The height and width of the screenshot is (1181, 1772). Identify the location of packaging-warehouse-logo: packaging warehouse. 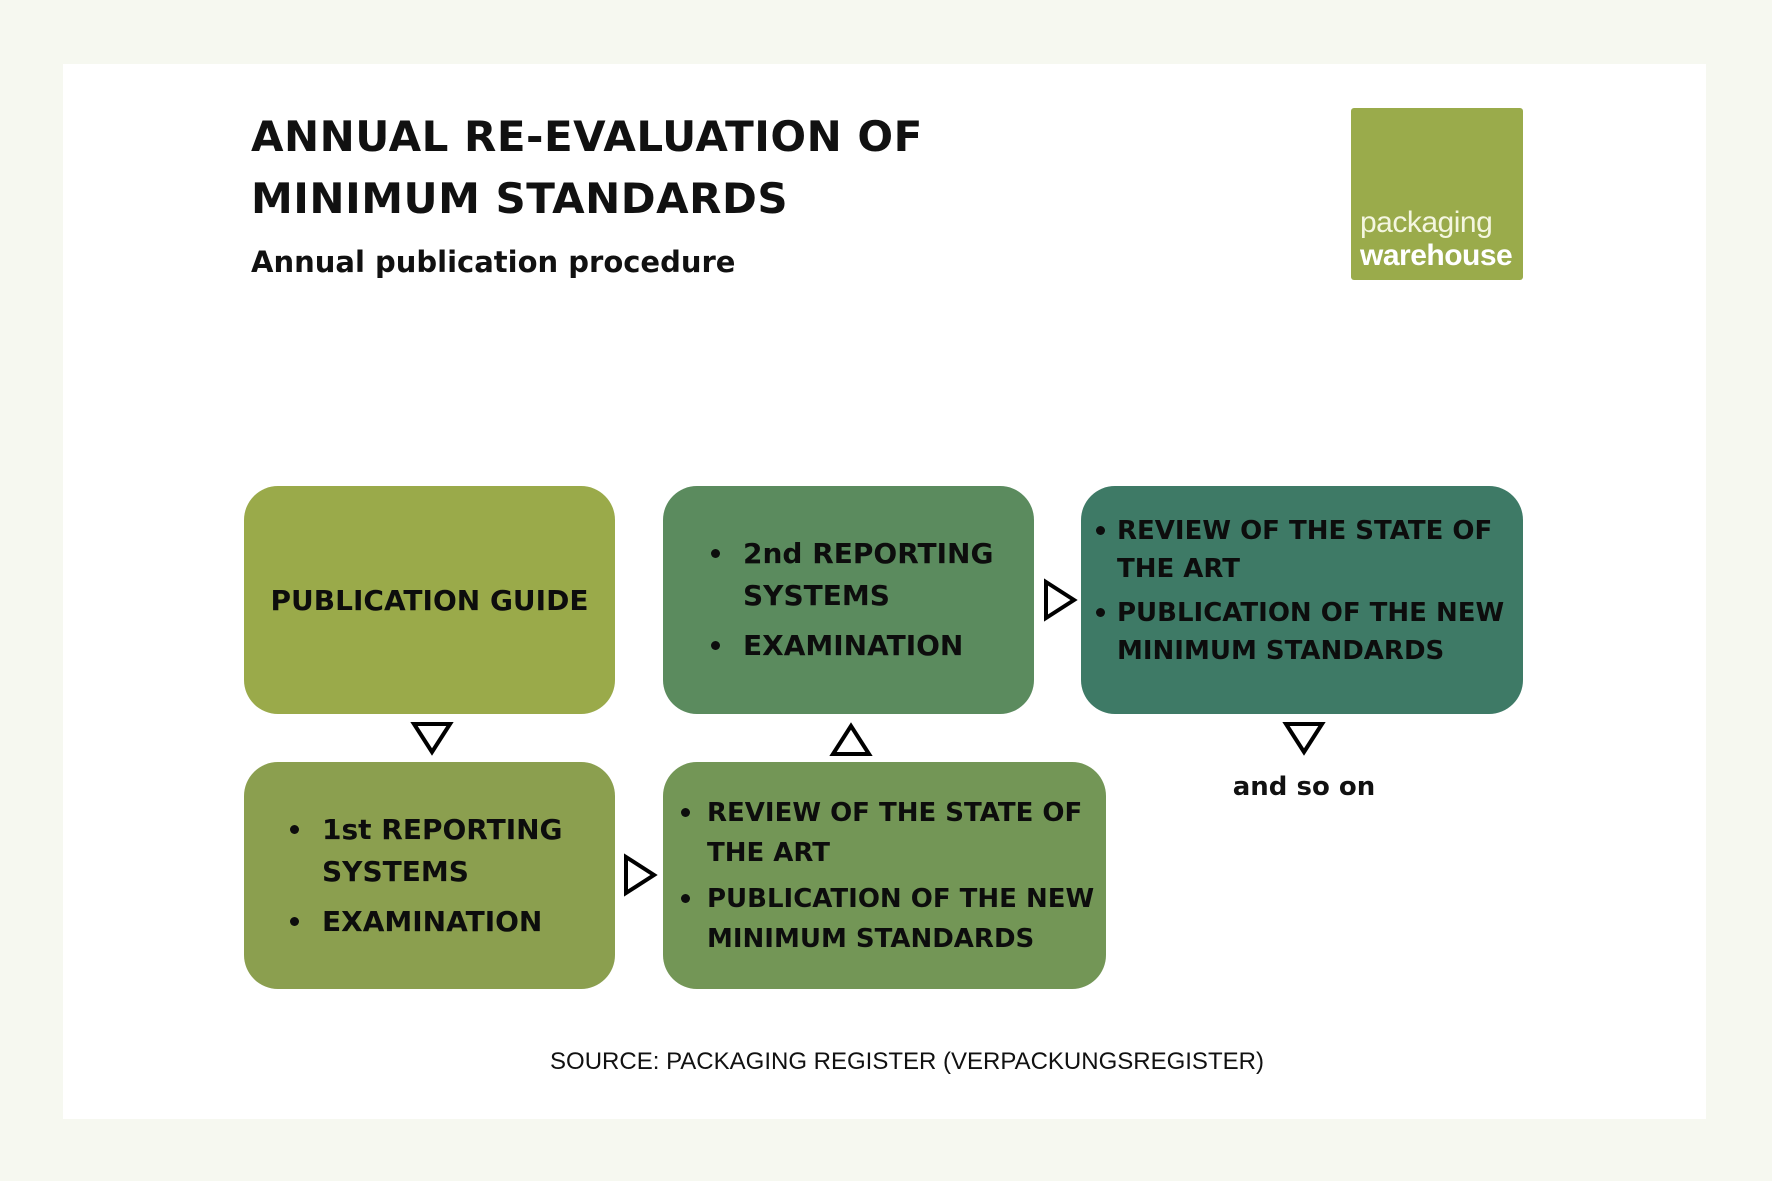
(1437, 194).